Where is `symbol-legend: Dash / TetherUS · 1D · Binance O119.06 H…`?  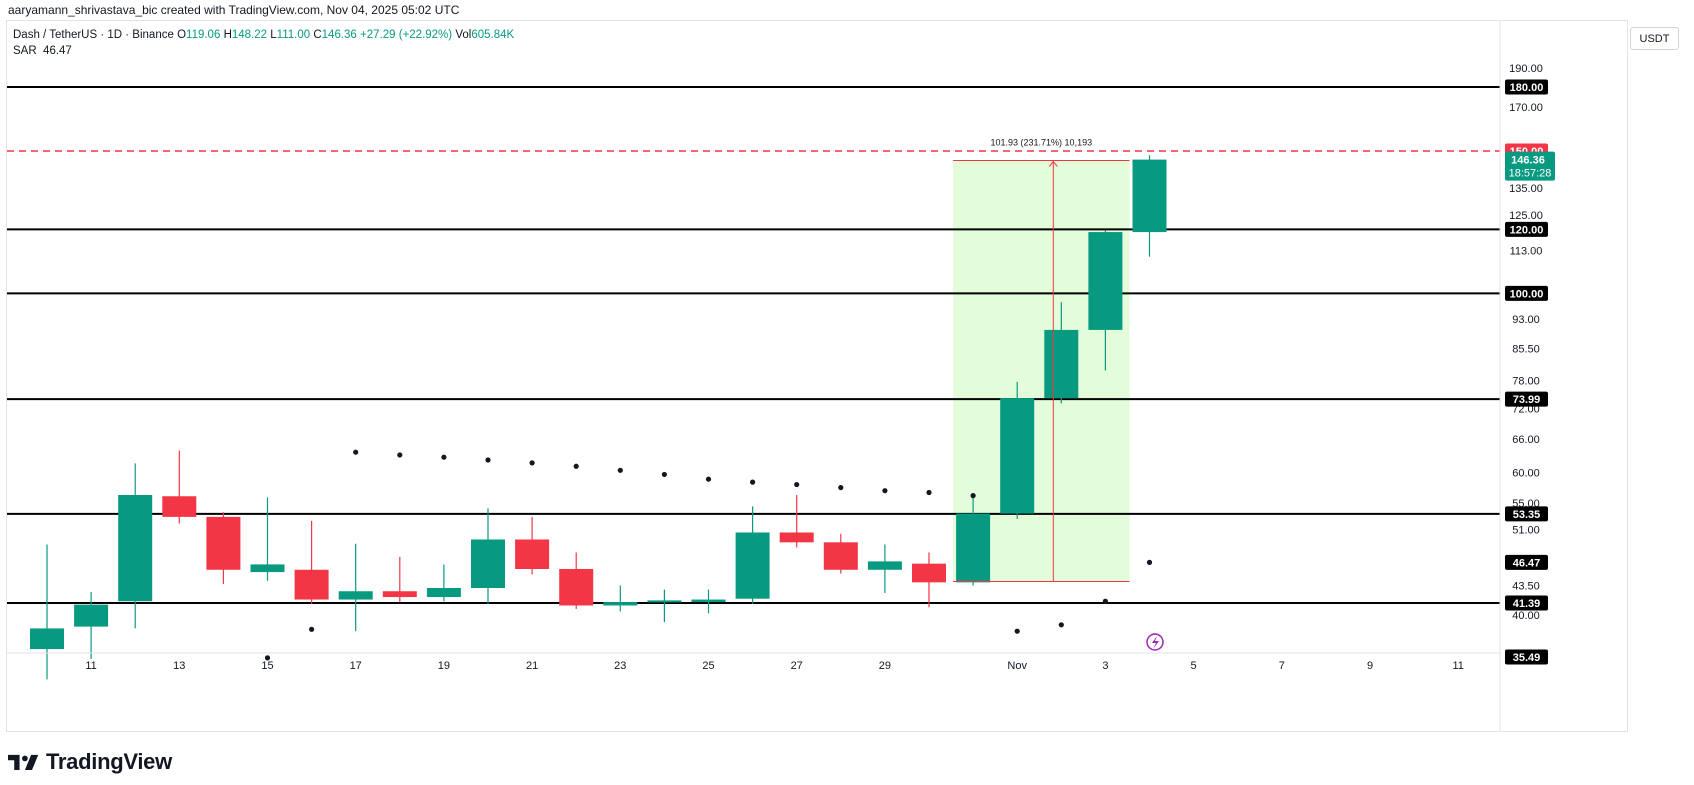
symbol-legend: Dash / TetherUS · 1D · Binance O119.06 H… is located at coordinates (263, 35).